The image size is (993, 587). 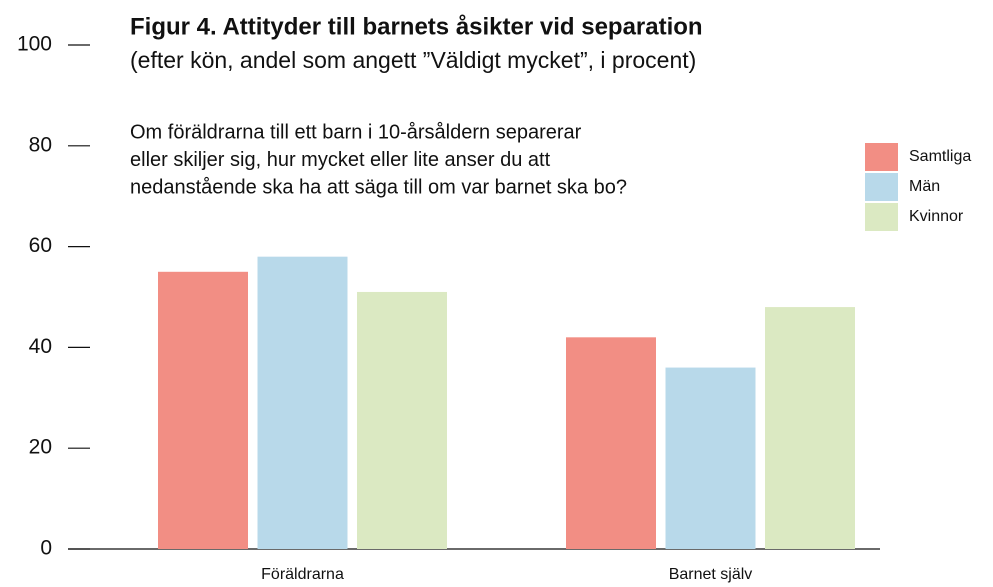 I want to click on y-tick-label: 0, so click(x=46, y=548).